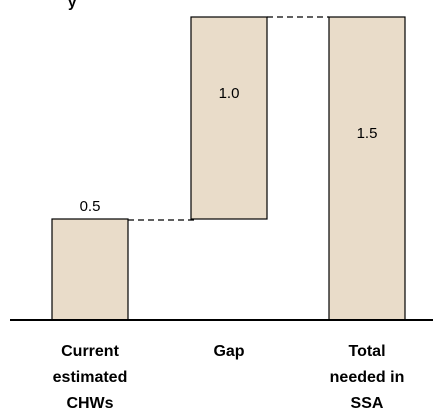 The width and height of the screenshot is (433, 418). Describe the element at coordinates (367, 403) in the screenshot. I see `category-label-2-line-2: SSA` at that location.